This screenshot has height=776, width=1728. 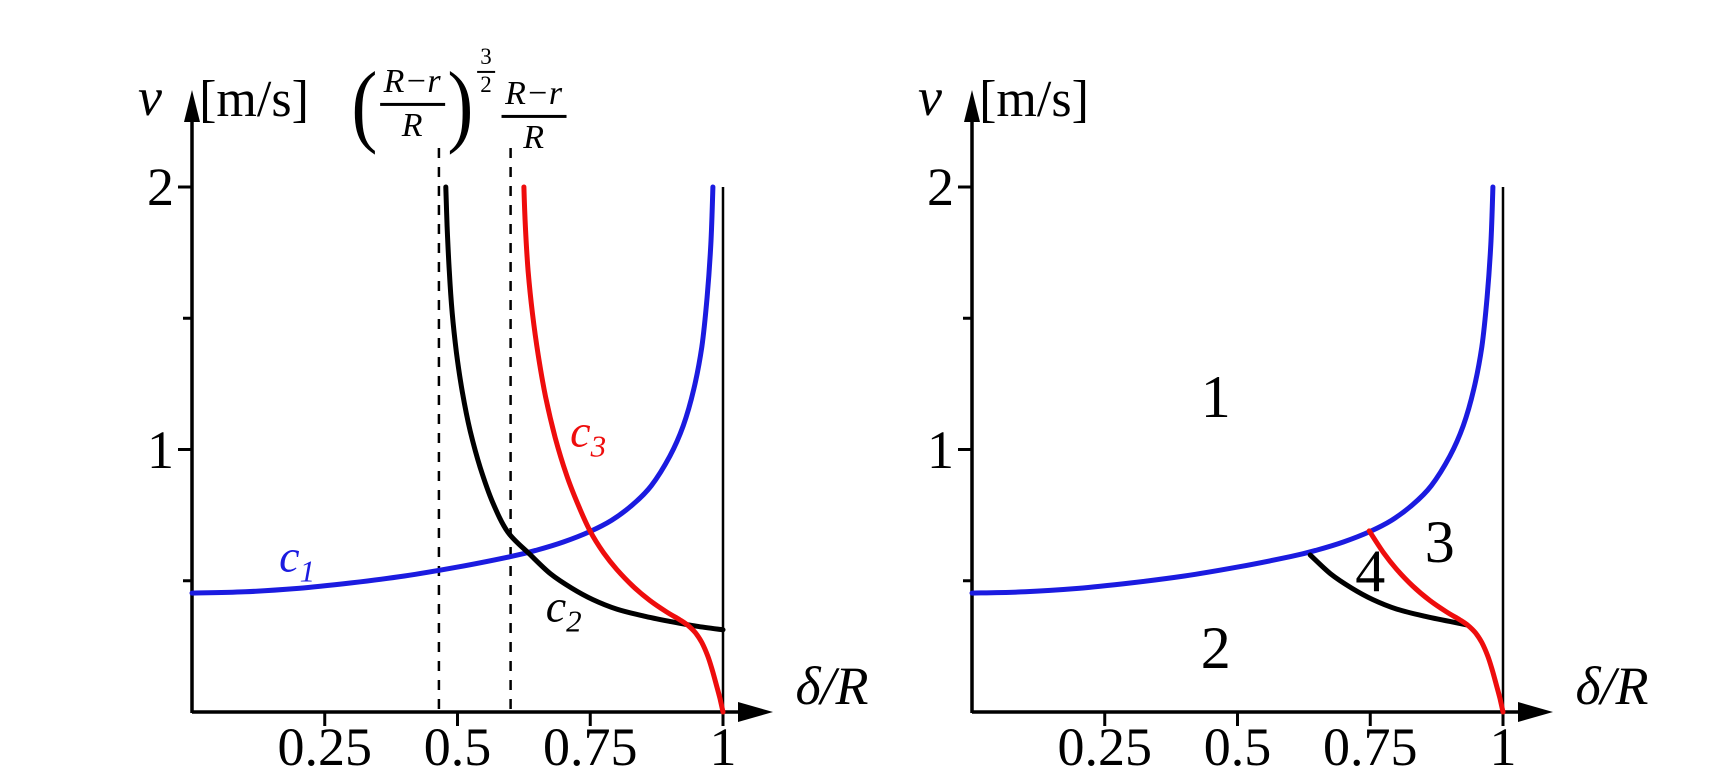 What do you see at coordinates (972, 106) in the screenshot?
I see `y-axis-arrow-icon-right` at bounding box center [972, 106].